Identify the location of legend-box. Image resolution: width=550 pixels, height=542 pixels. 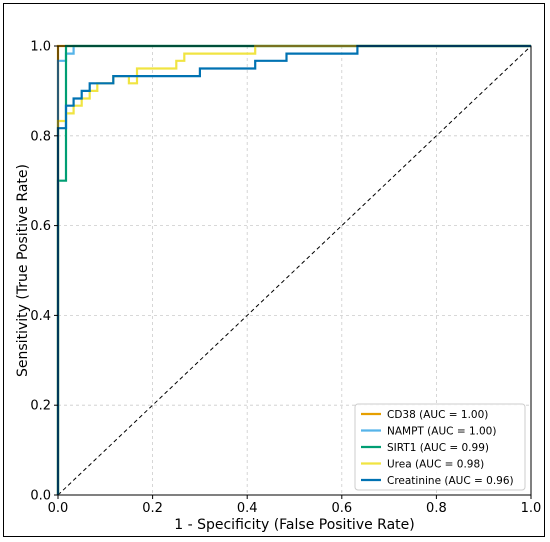
(440, 447).